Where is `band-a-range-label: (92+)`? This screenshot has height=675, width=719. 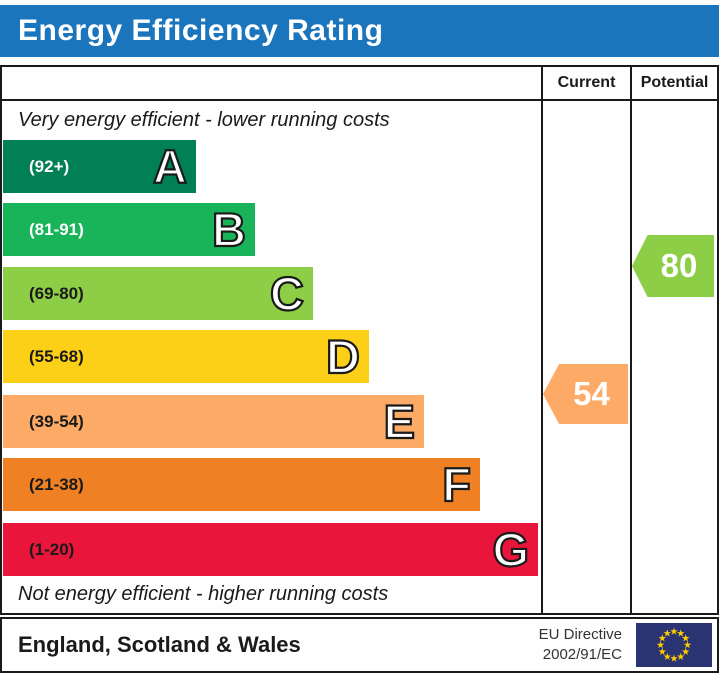 band-a-range-label: (92+) is located at coordinates (49, 166).